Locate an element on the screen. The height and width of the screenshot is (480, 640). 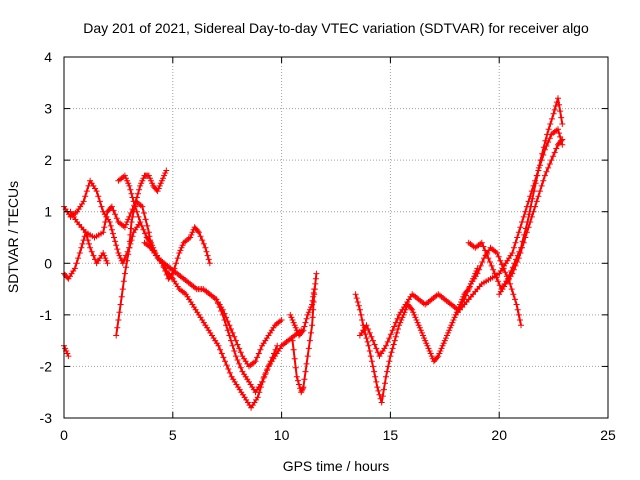
series-track-k is located at coordinates (416, 335).